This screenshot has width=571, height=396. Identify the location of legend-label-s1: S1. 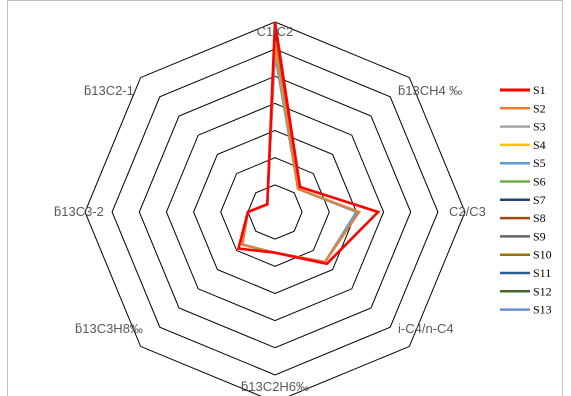
(539, 90).